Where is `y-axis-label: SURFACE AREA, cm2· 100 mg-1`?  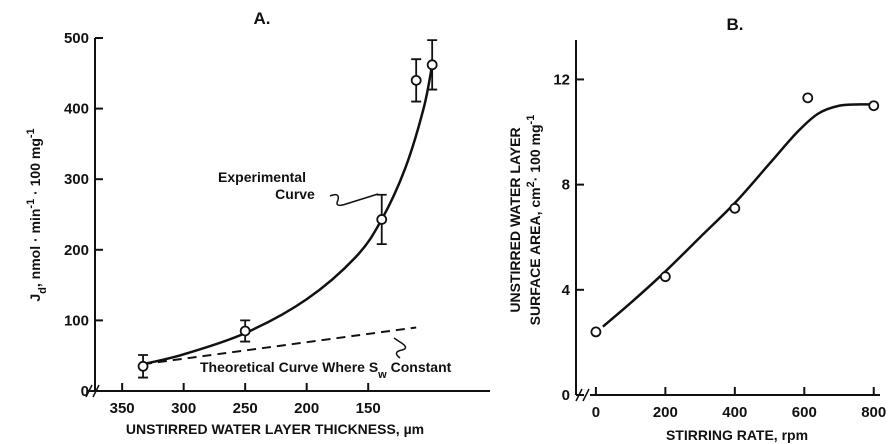 y-axis-label: SURFACE AREA, cm2· 100 mg-1 is located at coordinates (534, 220).